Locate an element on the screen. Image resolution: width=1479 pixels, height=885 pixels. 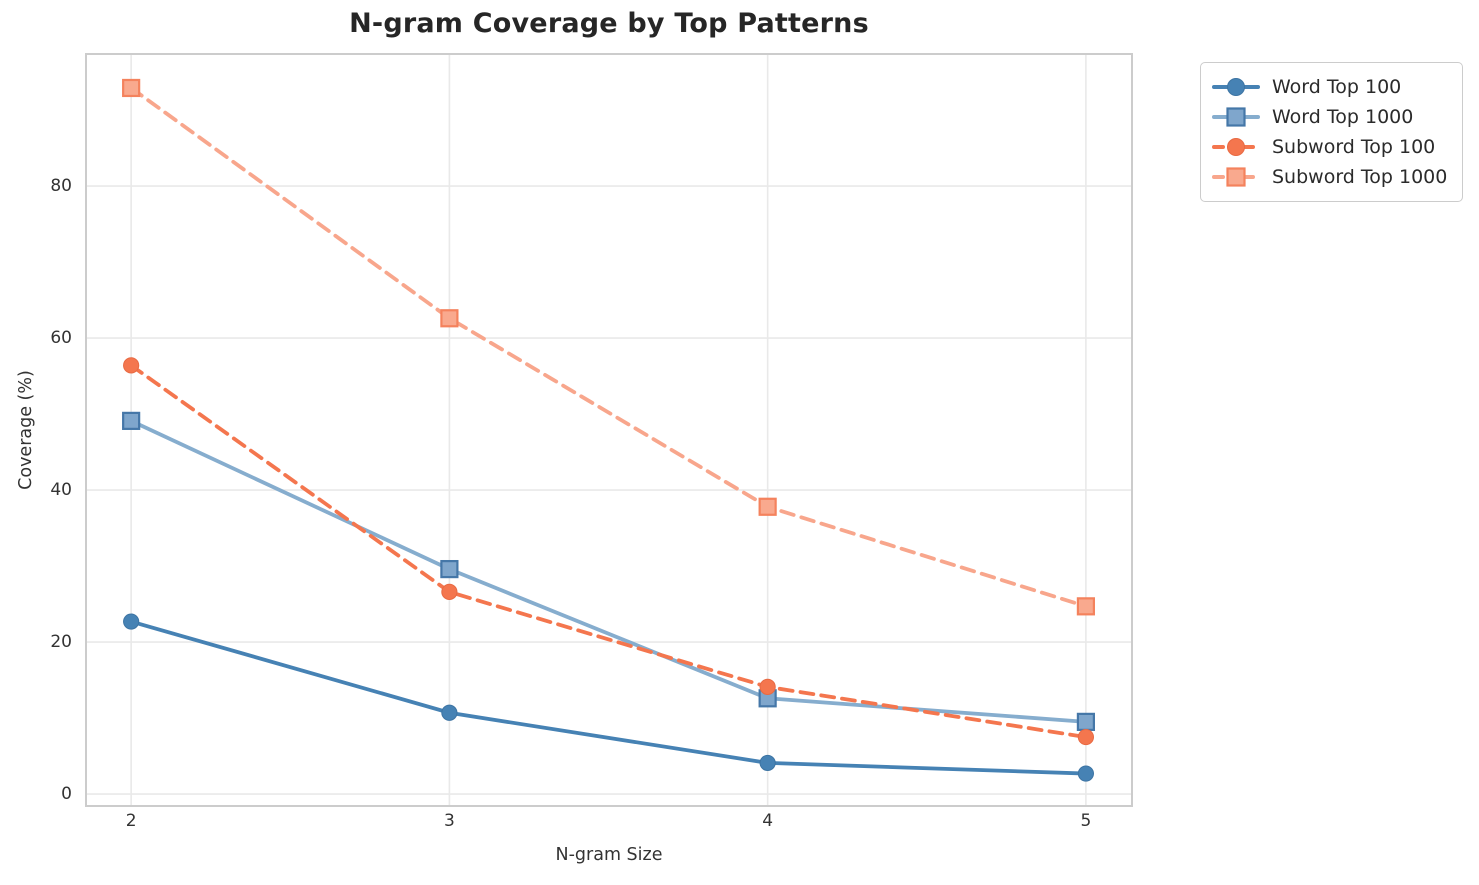
y-tick-label: 40 is located at coordinates (61, 490).